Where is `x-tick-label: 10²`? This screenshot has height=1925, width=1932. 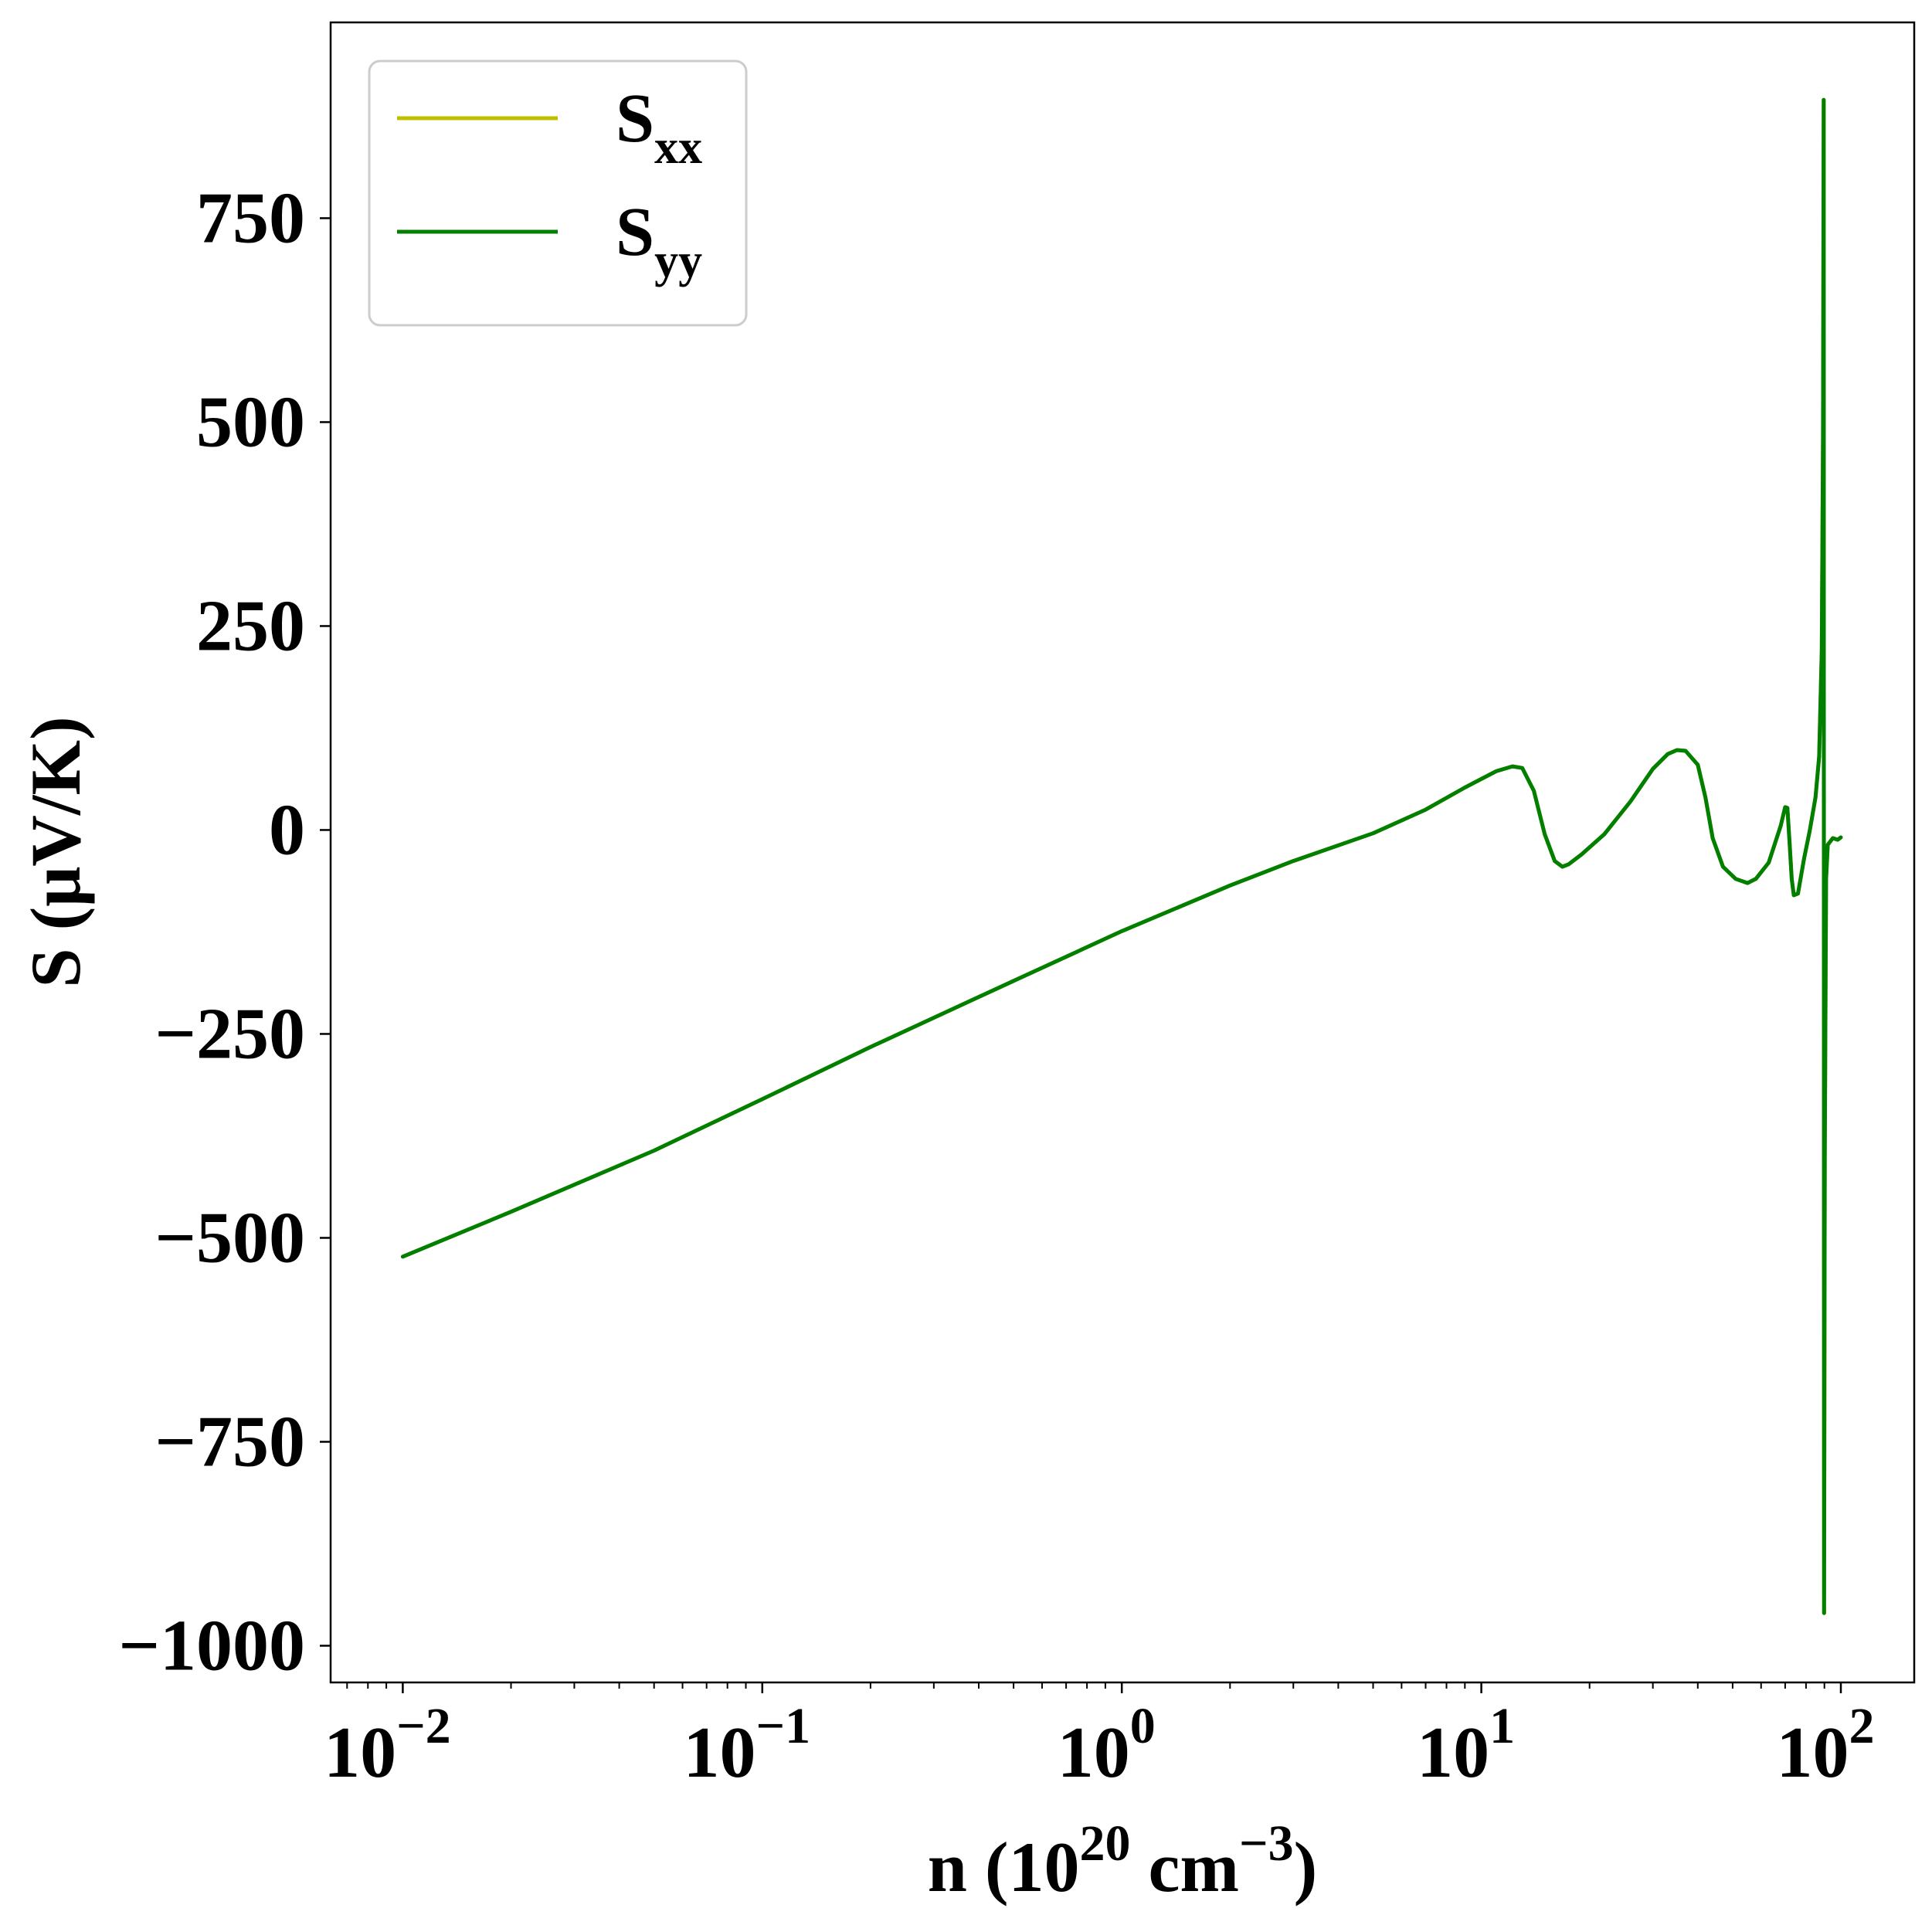
x-tick-label: 10² is located at coordinates (1826, 1745).